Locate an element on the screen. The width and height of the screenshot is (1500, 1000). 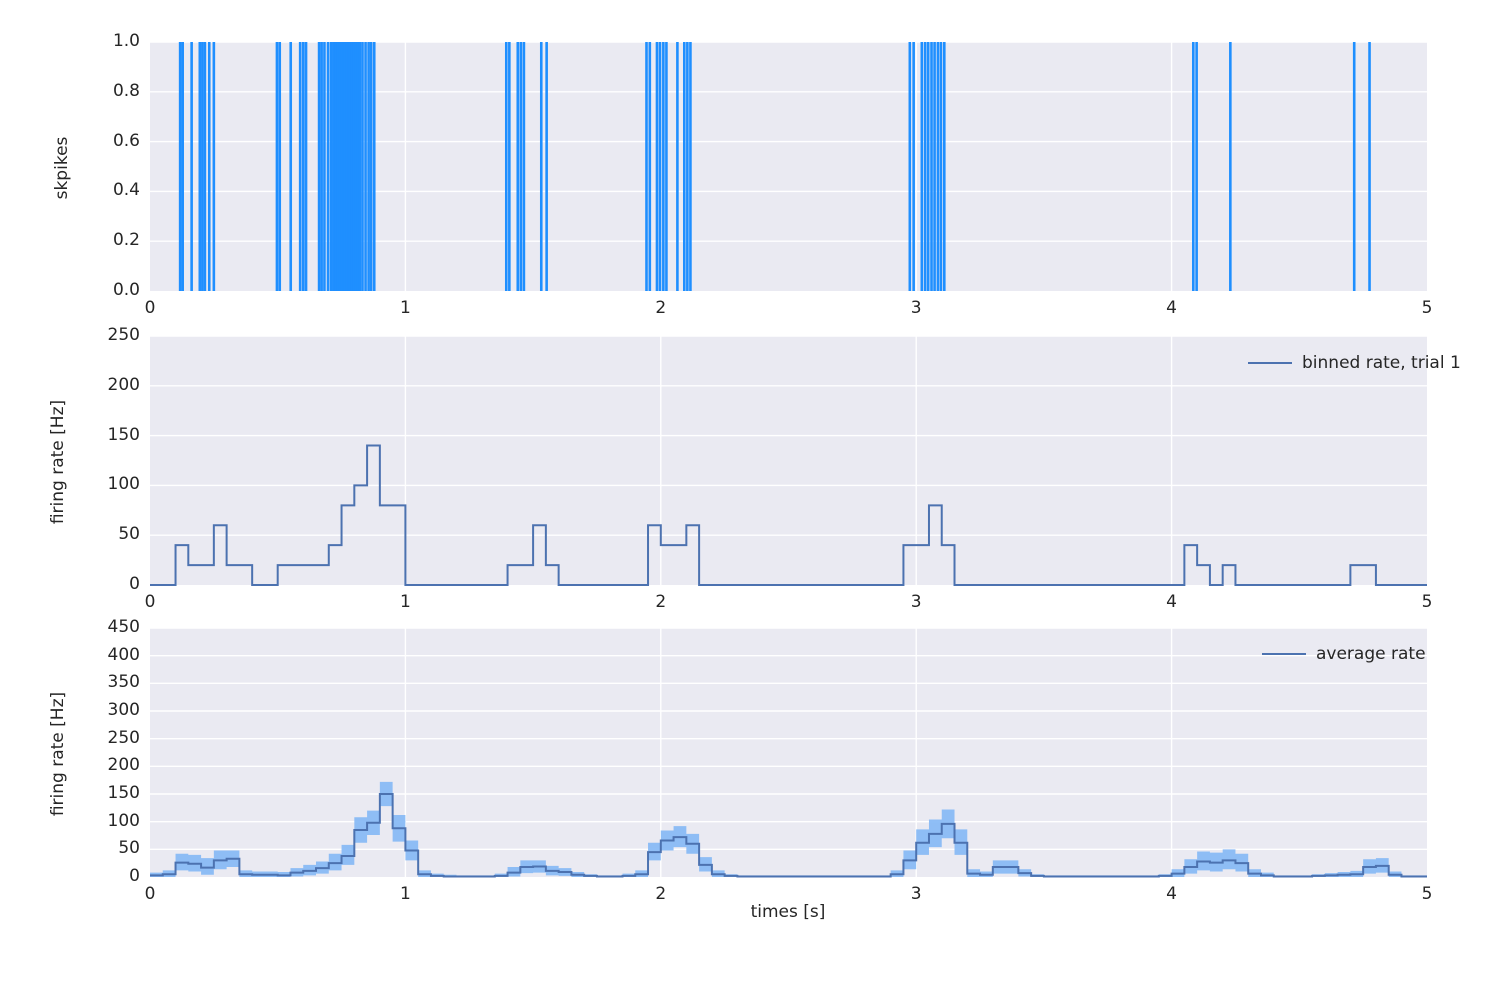
ytick-label: 0.8 is located at coordinates (126, 90).